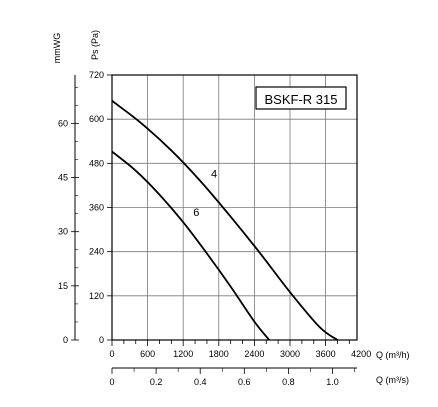  I want to click on x-tick-label: 1200, so click(183, 354).